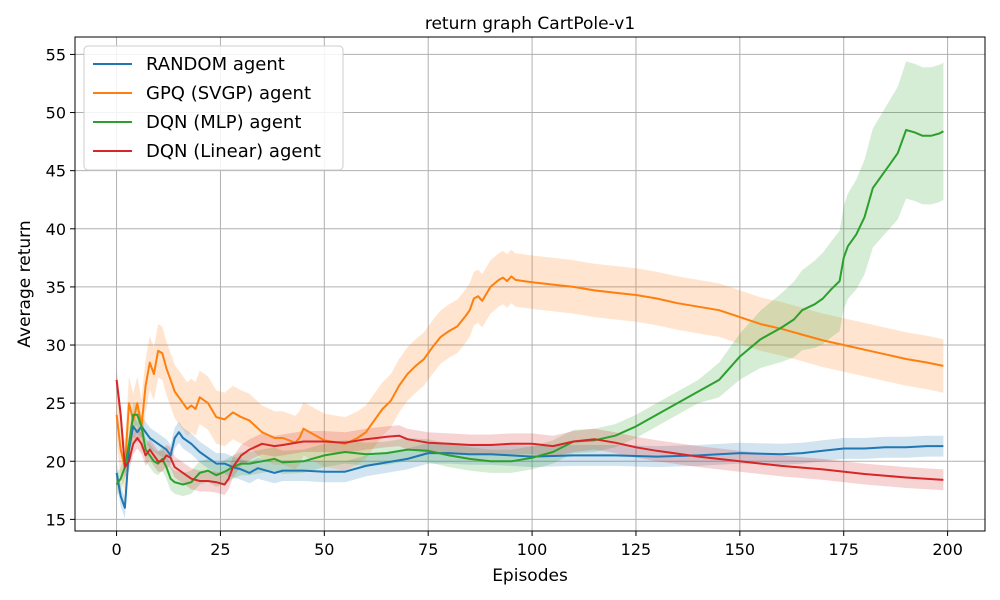 The width and height of the screenshot is (1000, 600). What do you see at coordinates (56, 403) in the screenshot?
I see `y-tick-label: 25` at bounding box center [56, 403].